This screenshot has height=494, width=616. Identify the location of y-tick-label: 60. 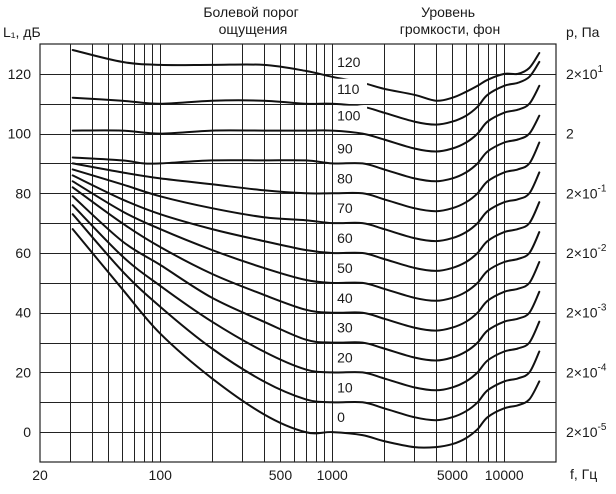
(23, 253).